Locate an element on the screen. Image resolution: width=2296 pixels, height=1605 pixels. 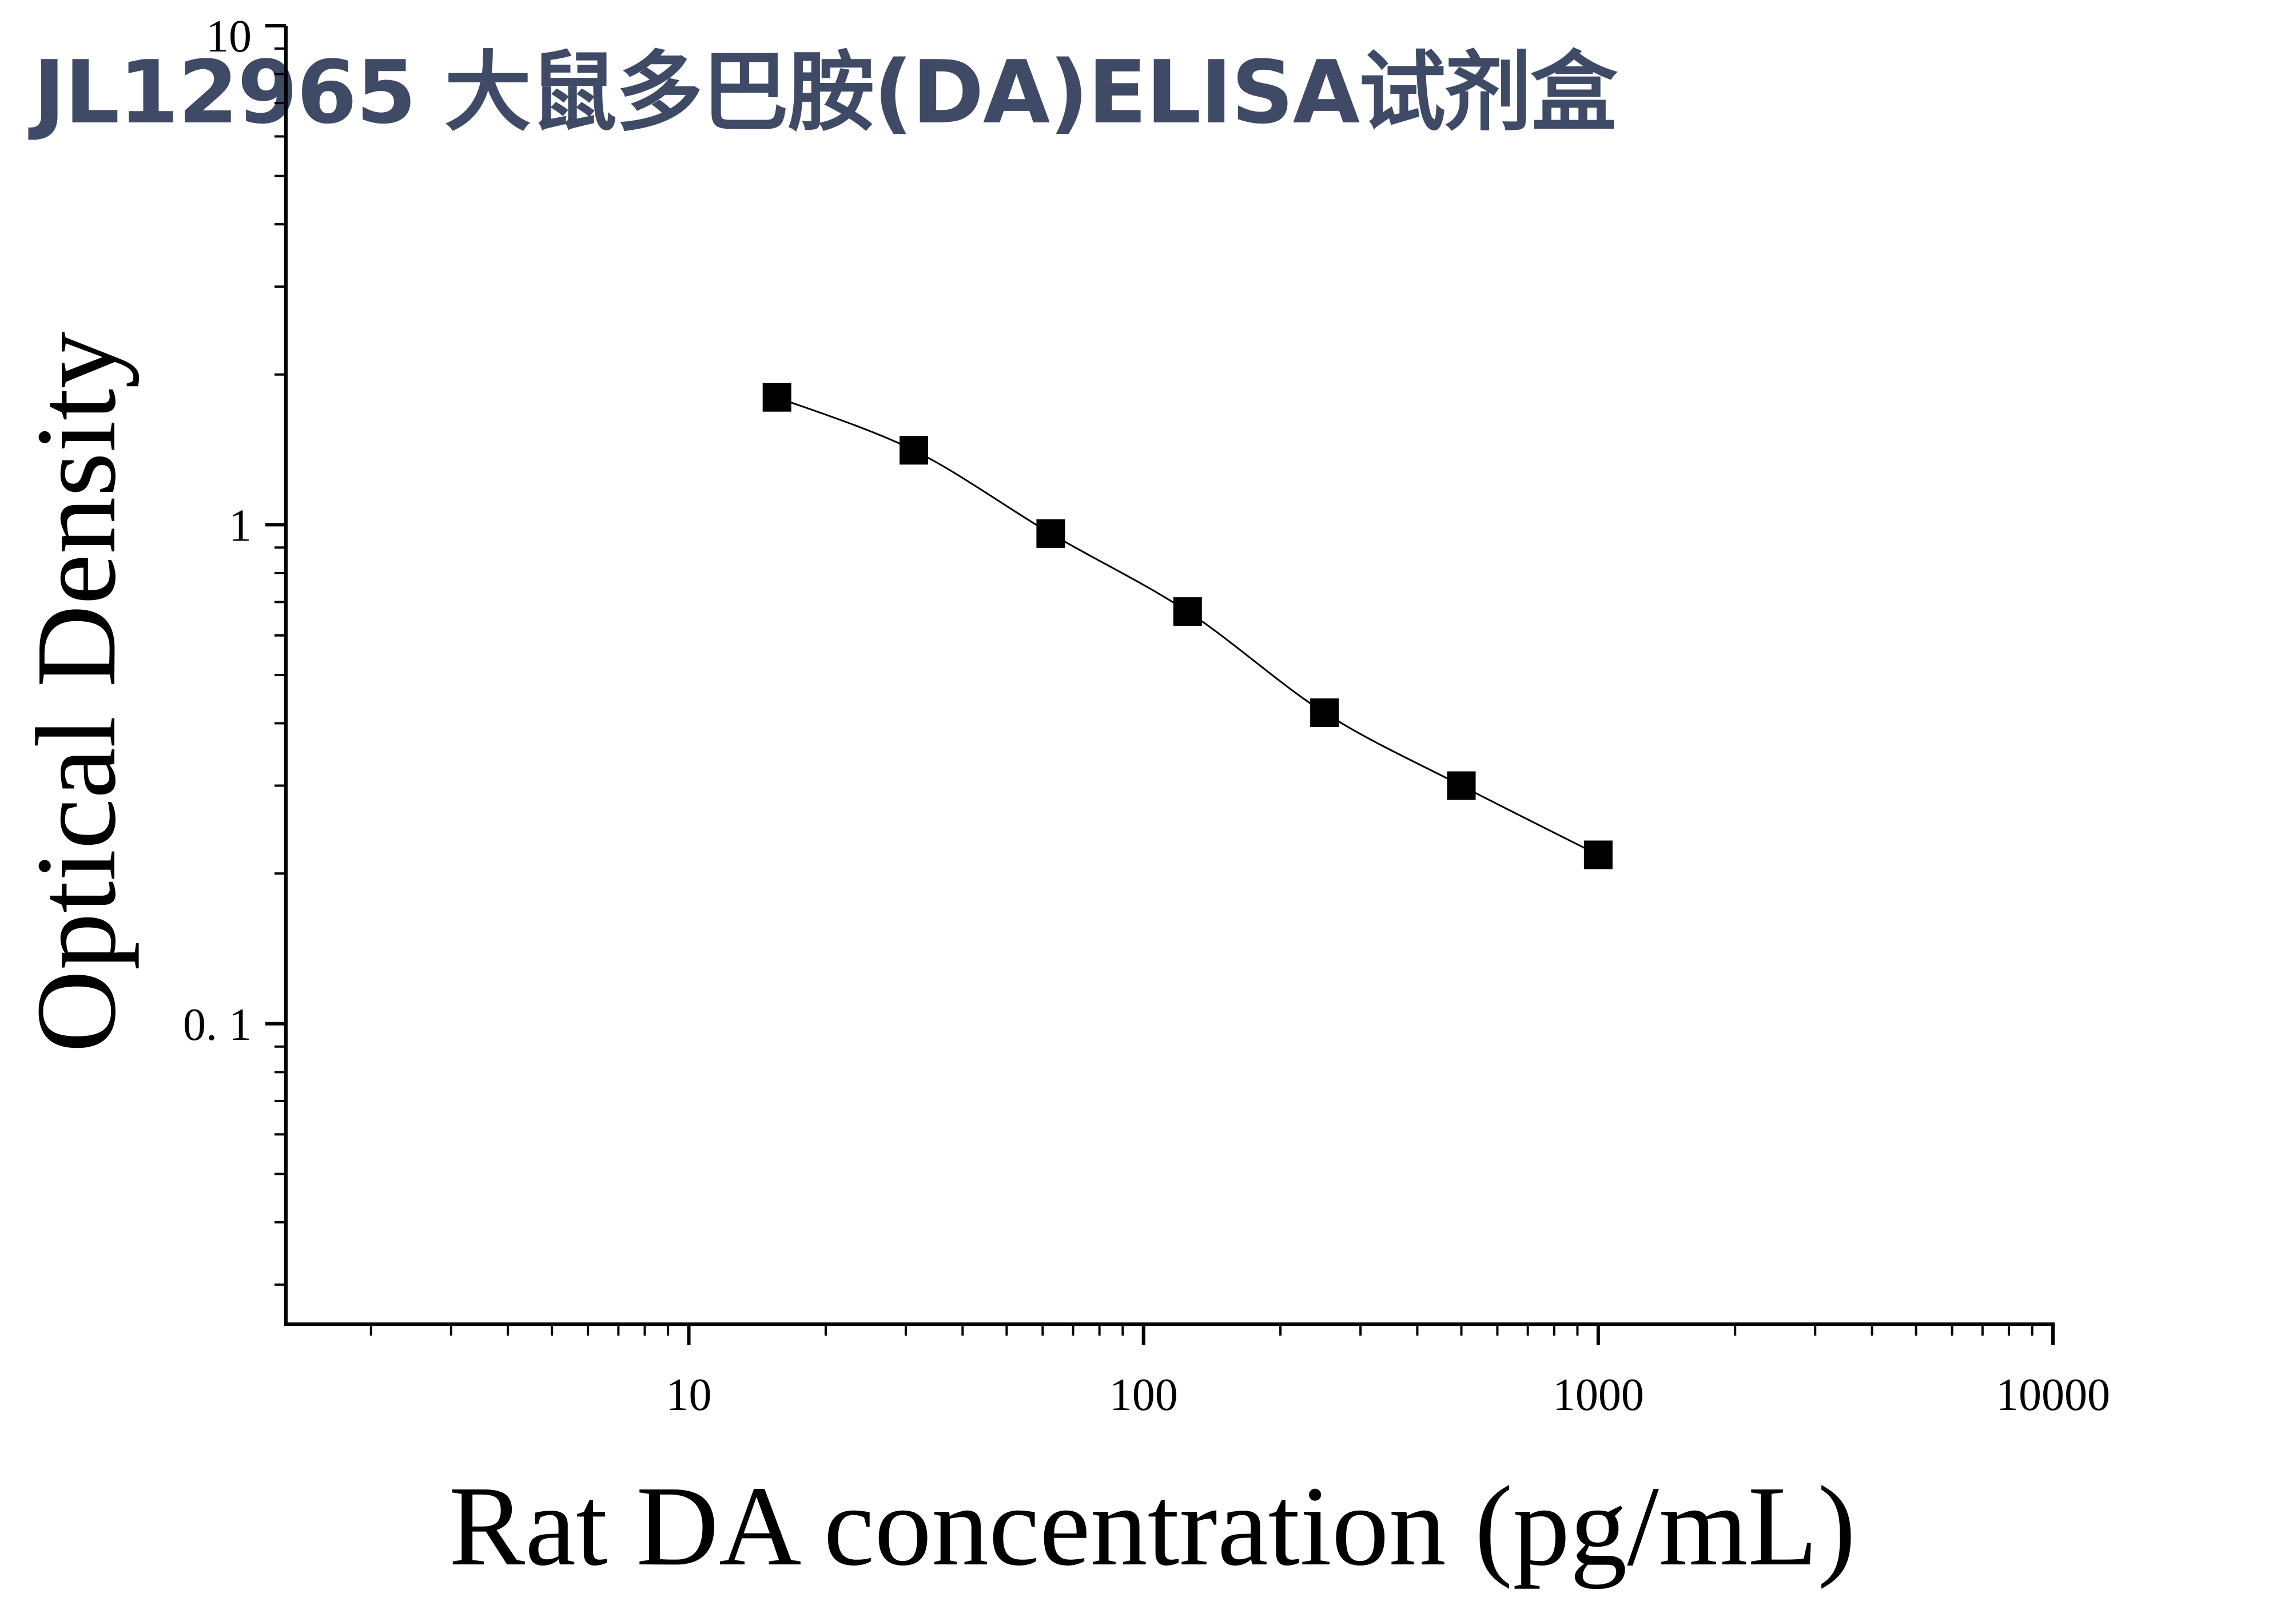
data-points is located at coordinates (1187, 626).